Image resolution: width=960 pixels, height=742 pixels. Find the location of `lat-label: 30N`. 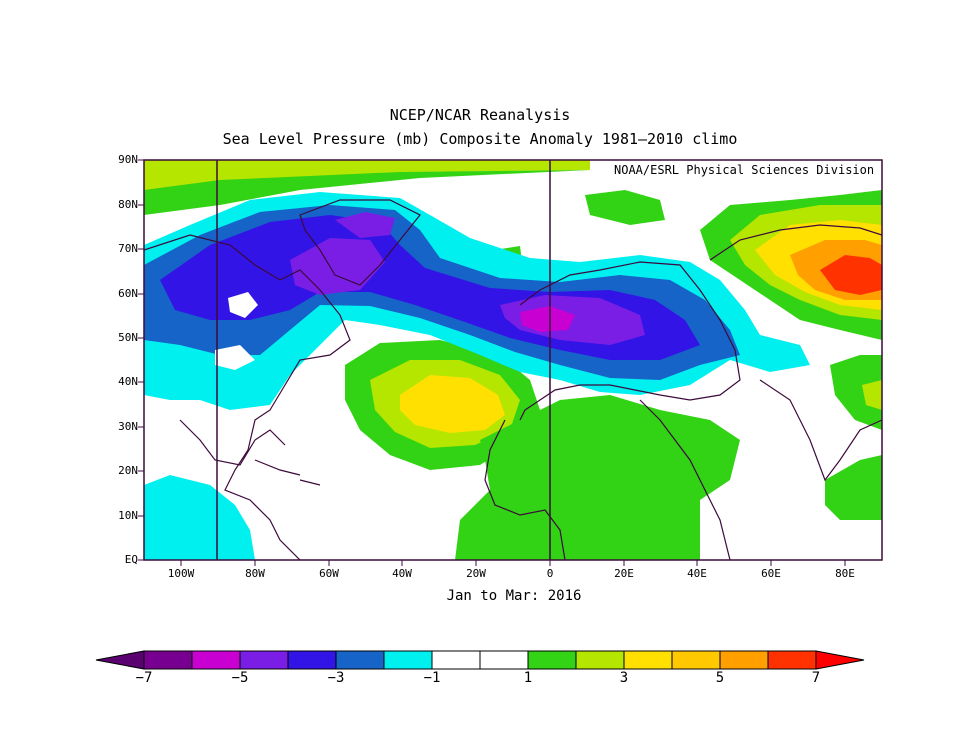

lat-label: 30N is located at coordinates (128, 426).